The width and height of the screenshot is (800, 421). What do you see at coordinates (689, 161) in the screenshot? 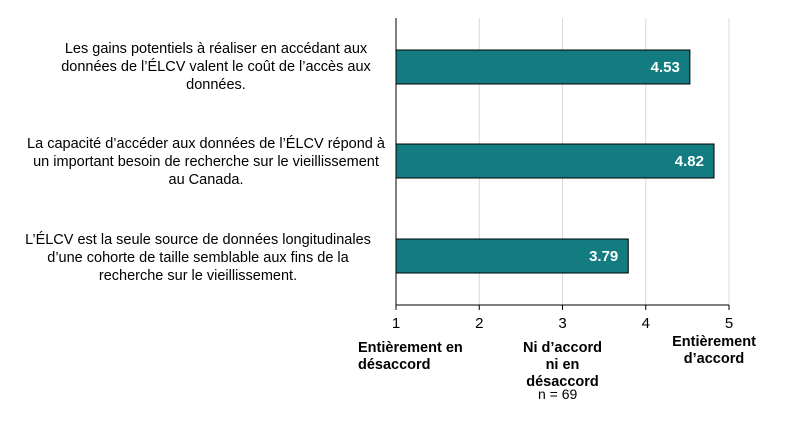
I see `bar-value-label-2: 4.82` at bounding box center [689, 161].